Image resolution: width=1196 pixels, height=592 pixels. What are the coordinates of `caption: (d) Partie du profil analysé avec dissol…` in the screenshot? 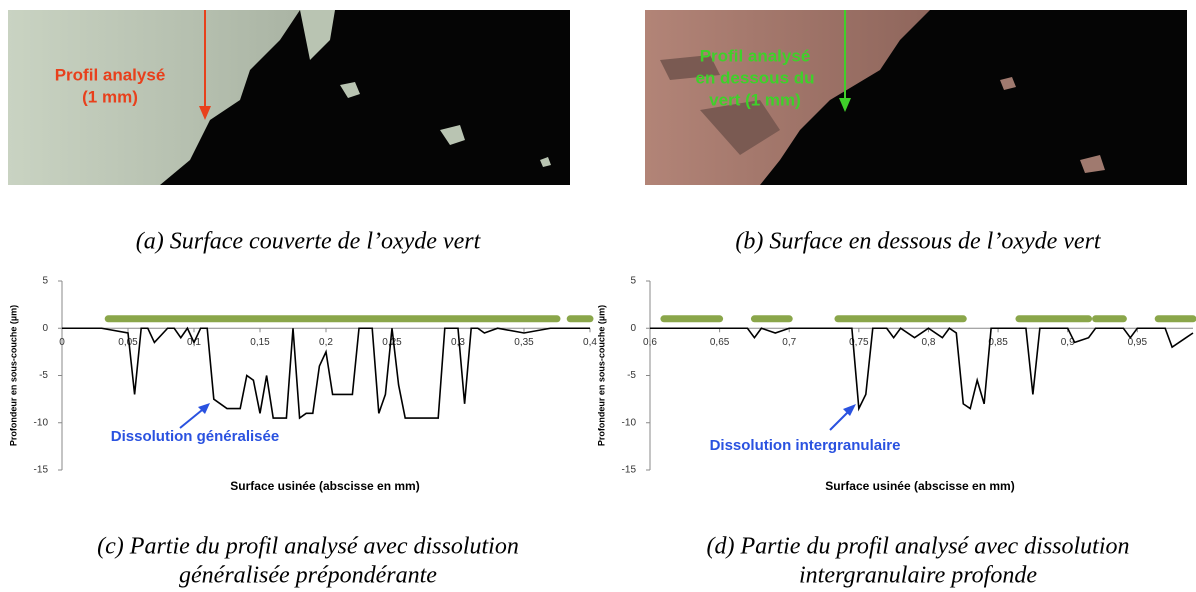 It's located at (917, 547).